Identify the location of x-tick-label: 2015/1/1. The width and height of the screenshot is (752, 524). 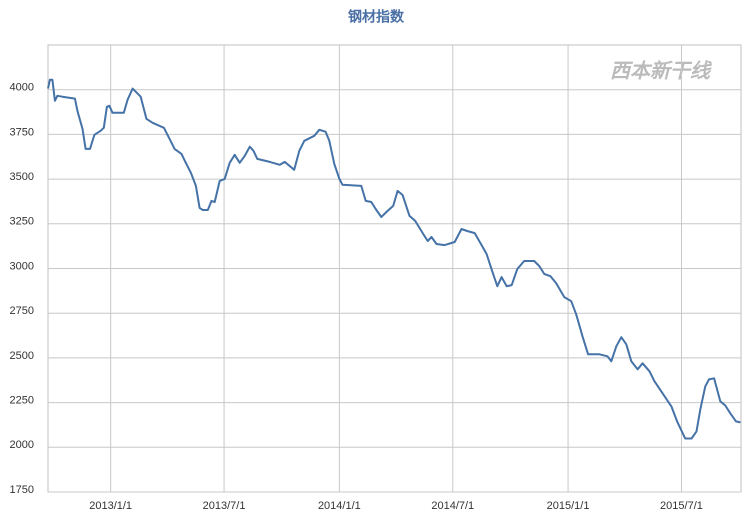
(568, 506).